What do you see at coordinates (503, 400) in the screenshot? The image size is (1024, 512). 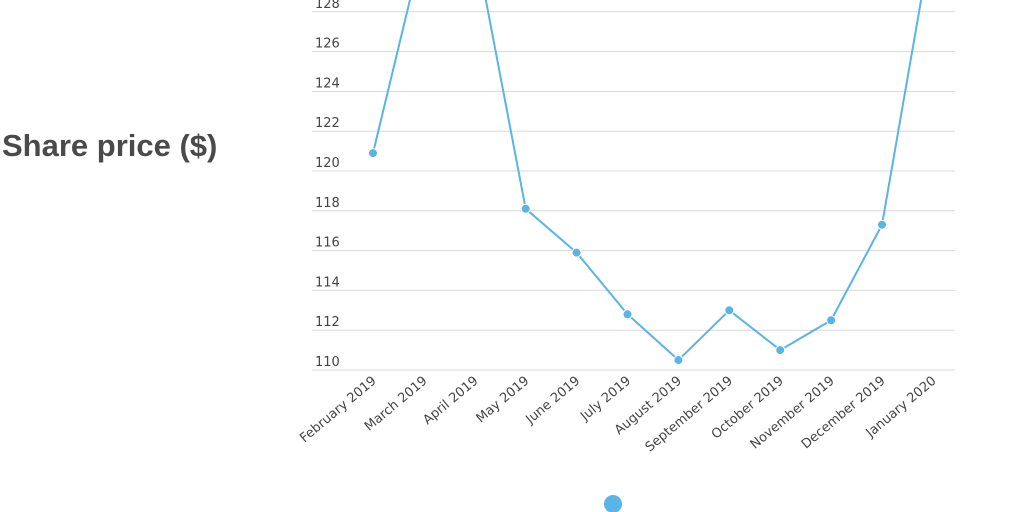 I see `x-tick-label: May 2019` at bounding box center [503, 400].